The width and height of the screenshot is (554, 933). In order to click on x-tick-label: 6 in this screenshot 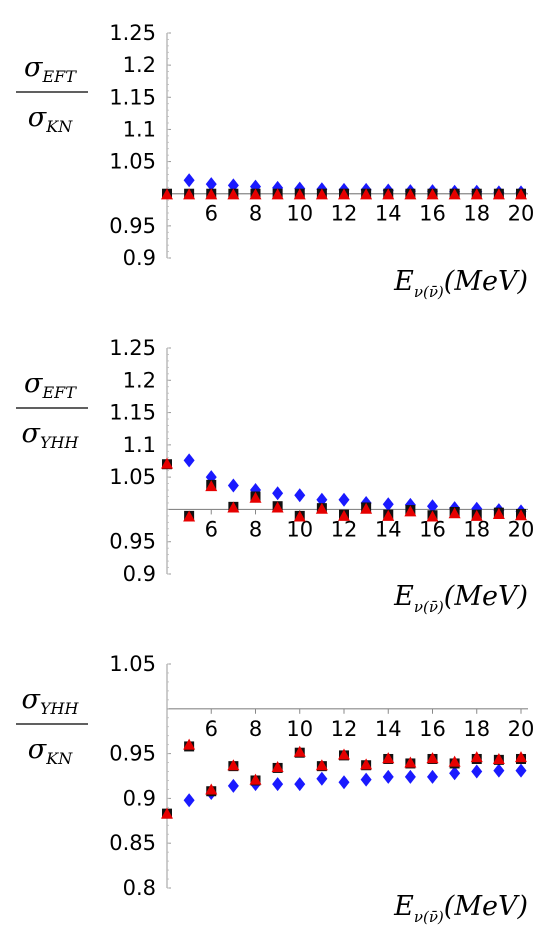, I will do `click(211, 529)`.